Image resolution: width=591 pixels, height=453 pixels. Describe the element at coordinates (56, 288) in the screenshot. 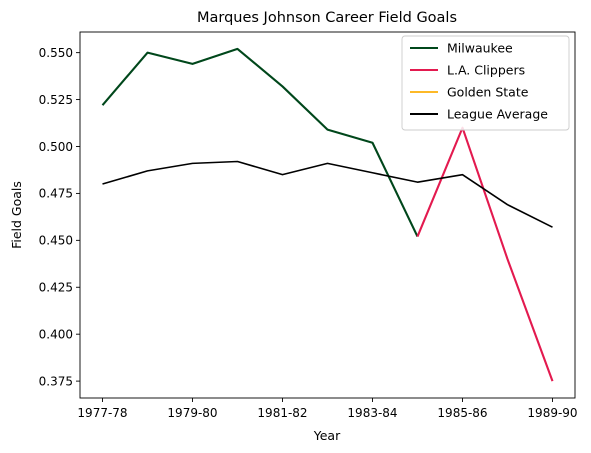

I see `y-tick-label: 0.425` at that location.